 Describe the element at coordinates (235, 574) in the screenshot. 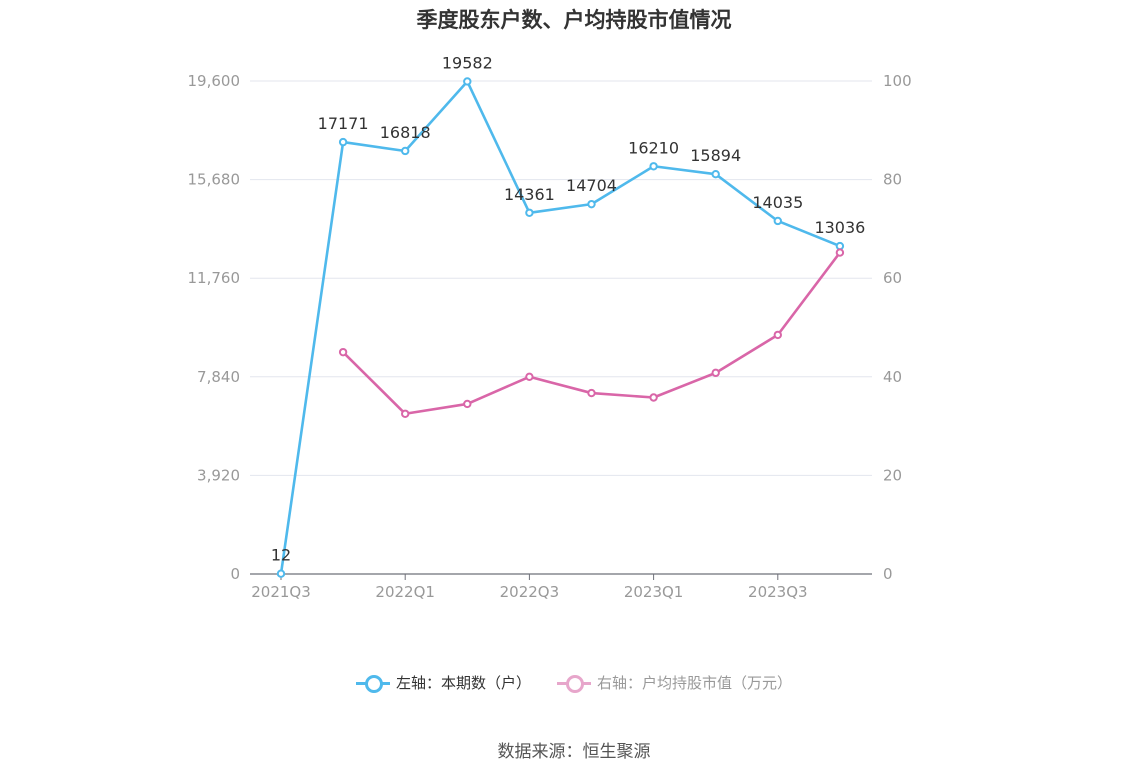

I see `y-left-tick-label: 0` at that location.